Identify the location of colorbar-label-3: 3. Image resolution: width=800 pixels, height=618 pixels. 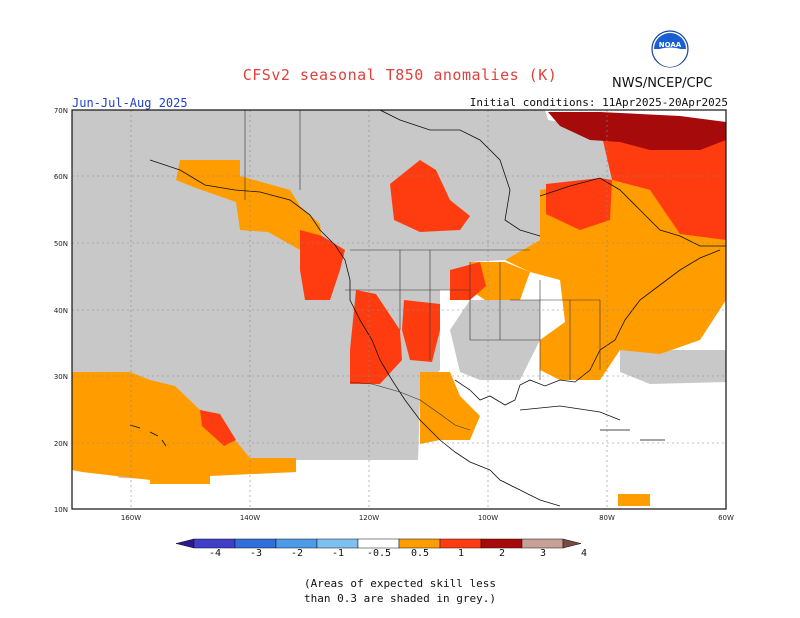
(543, 553).